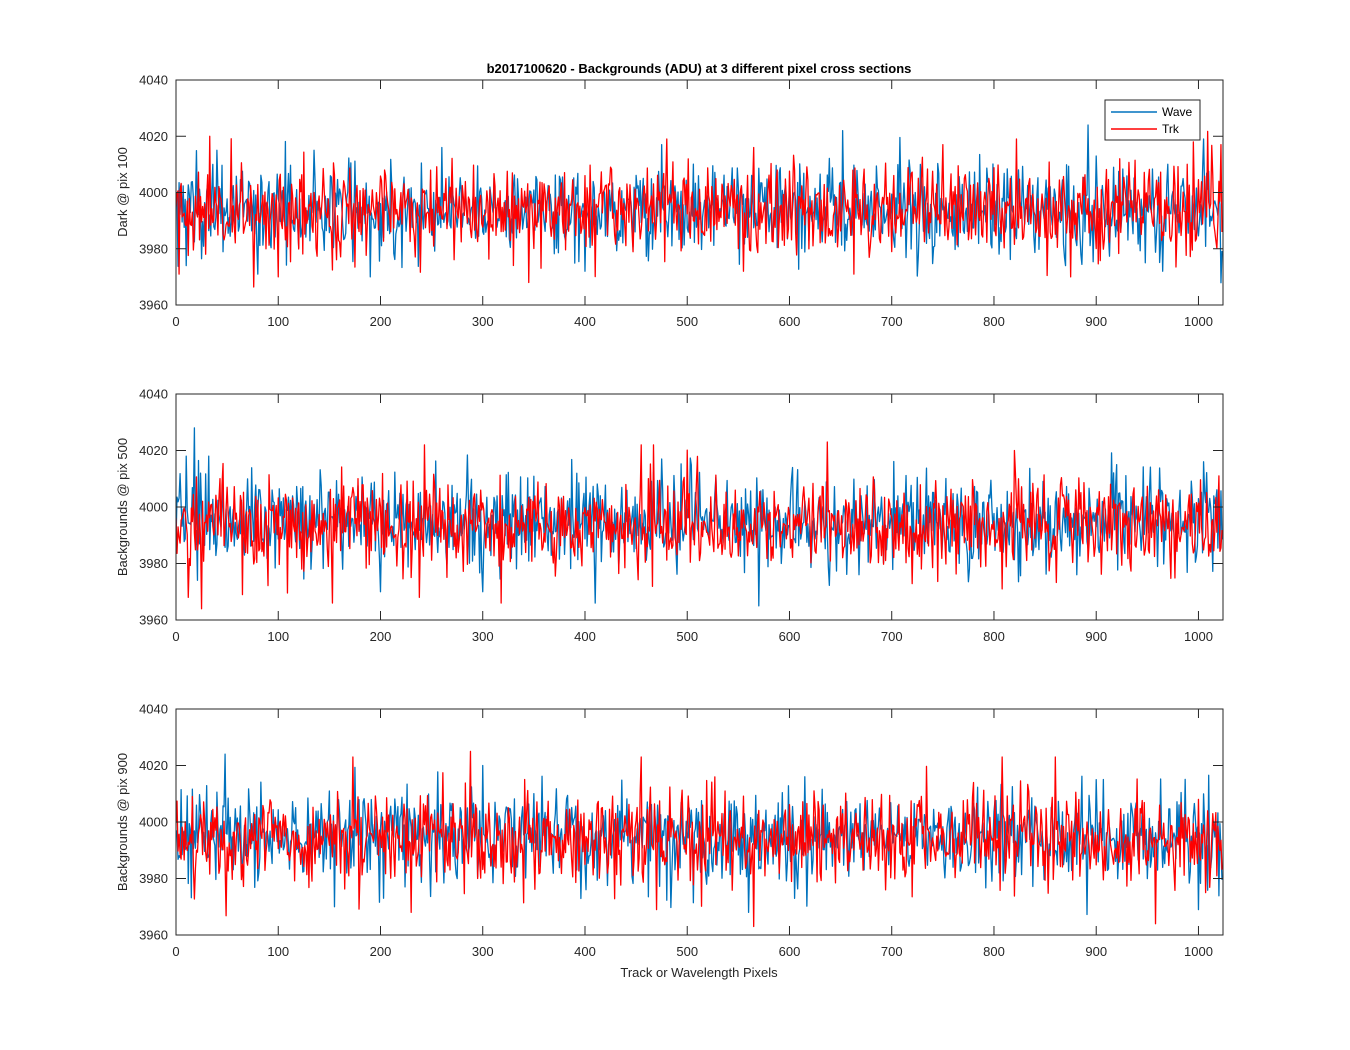 Image resolution: width=1350 pixels, height=1050 pixels. Describe the element at coordinates (699, 972) in the screenshot. I see `x-axis-label: Track or Wavelength Pixels` at that location.